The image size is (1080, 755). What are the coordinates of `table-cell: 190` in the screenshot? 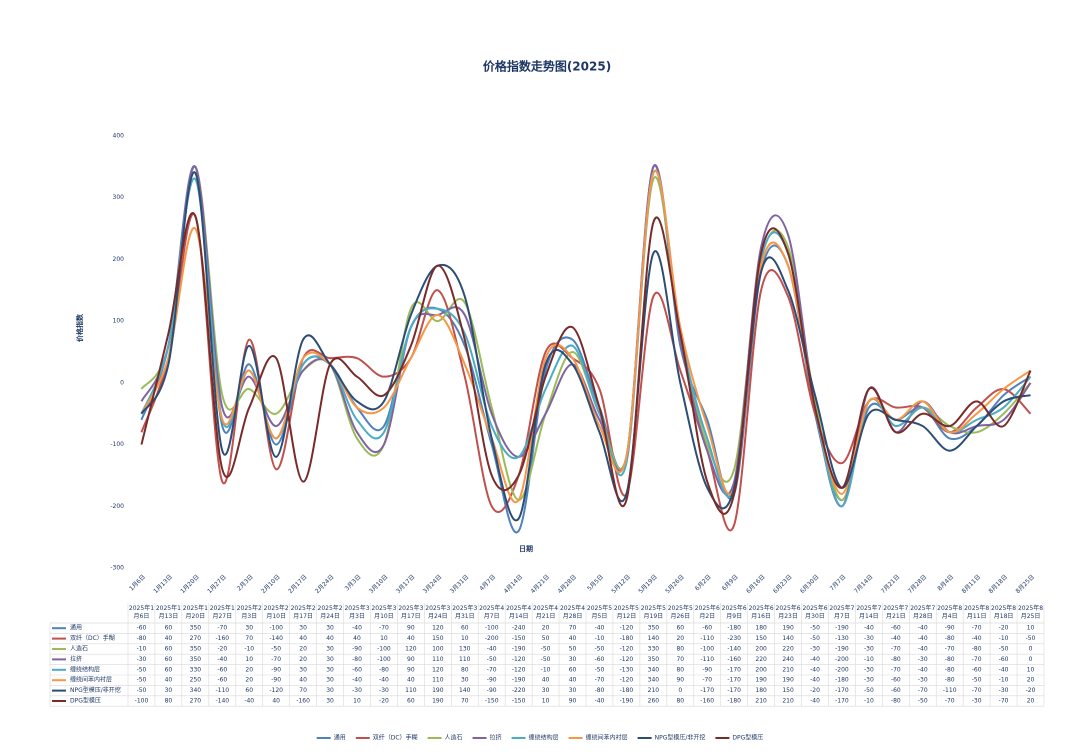 It's located at (438, 701).